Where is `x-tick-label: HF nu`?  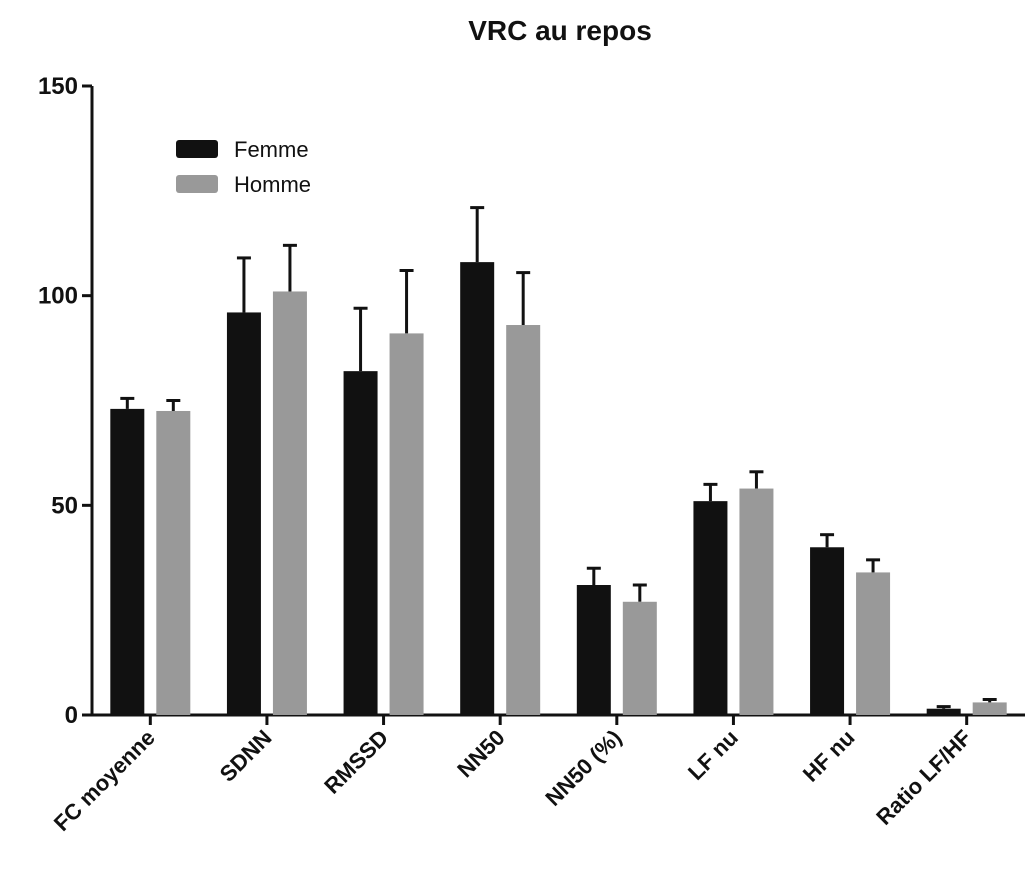
x-tick-label: HF nu is located at coordinates (829, 756).